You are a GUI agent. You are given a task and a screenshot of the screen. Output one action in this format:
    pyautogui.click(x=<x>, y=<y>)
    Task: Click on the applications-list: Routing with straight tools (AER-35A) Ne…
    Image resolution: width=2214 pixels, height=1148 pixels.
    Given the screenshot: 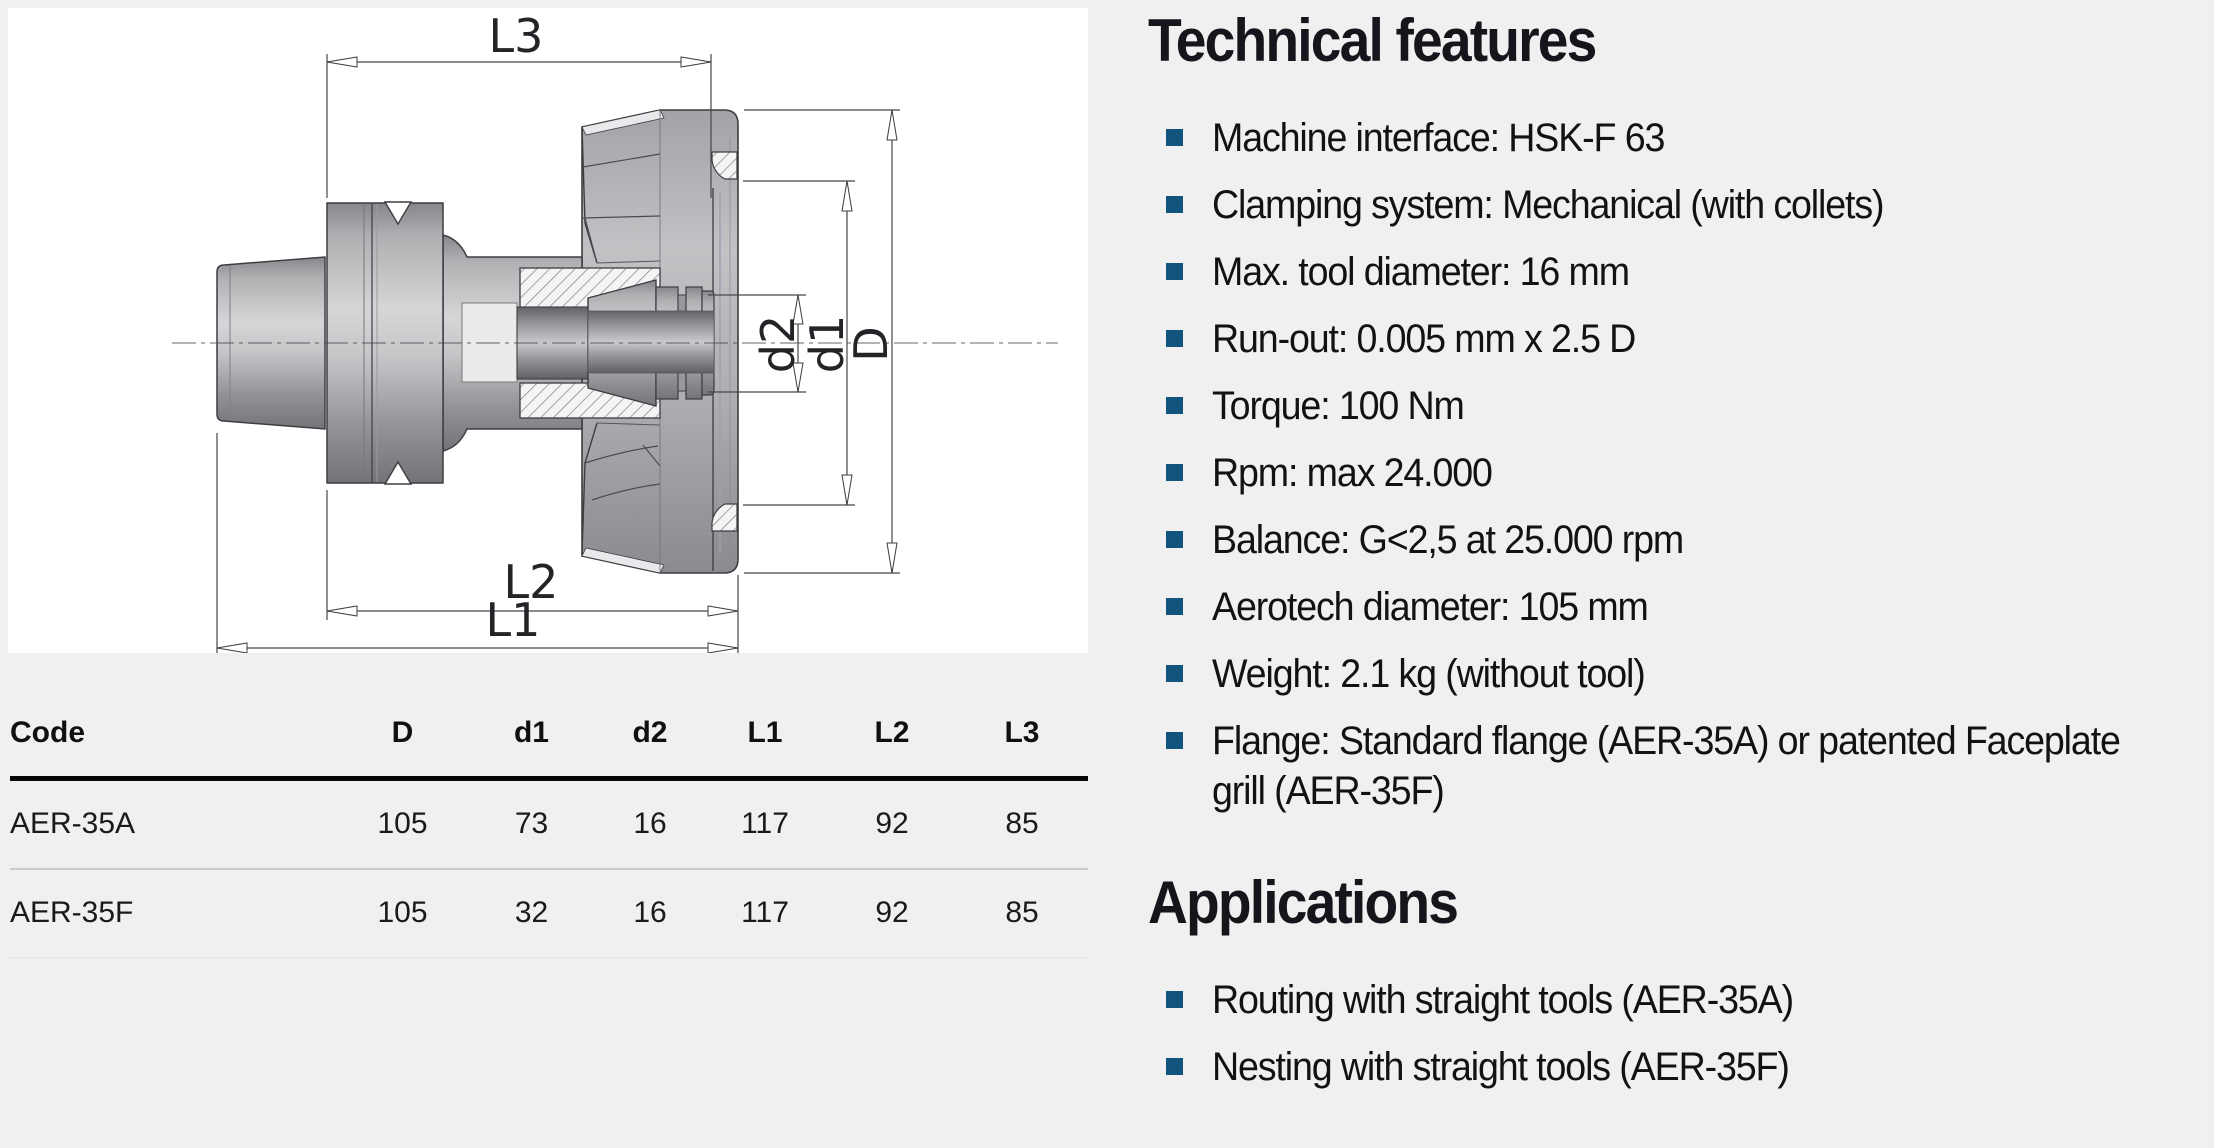 What is the action you would take?
    pyautogui.click(x=1678, y=1033)
    